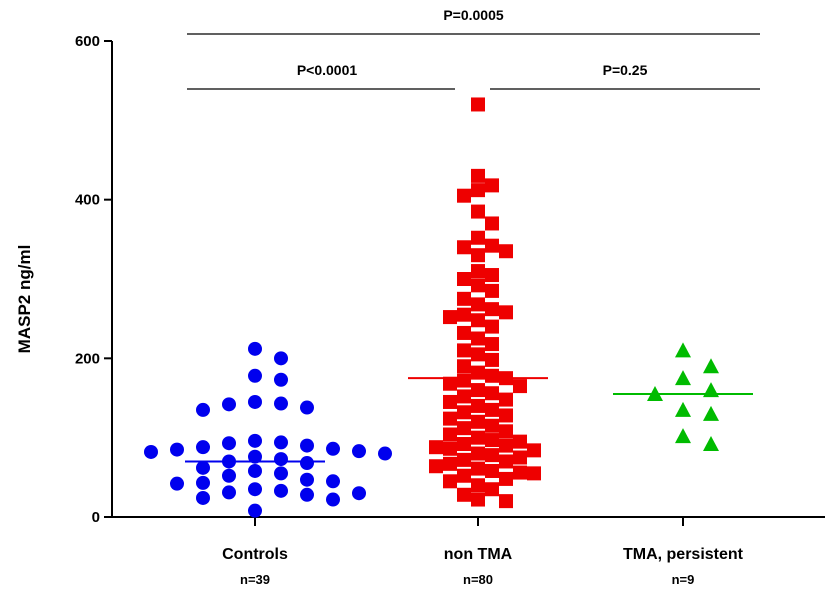 This screenshot has height=589, width=833. What do you see at coordinates (473, 15) in the screenshot?
I see `p-value-label: P=0.0005` at bounding box center [473, 15].